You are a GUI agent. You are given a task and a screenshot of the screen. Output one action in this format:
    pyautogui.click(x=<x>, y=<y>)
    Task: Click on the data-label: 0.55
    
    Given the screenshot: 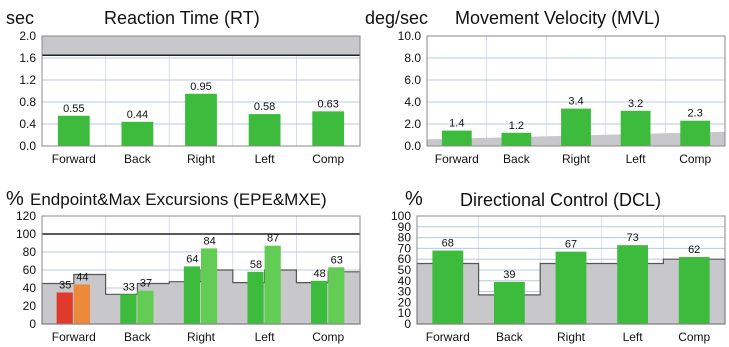 What is the action you would take?
    pyautogui.click(x=73, y=109)
    